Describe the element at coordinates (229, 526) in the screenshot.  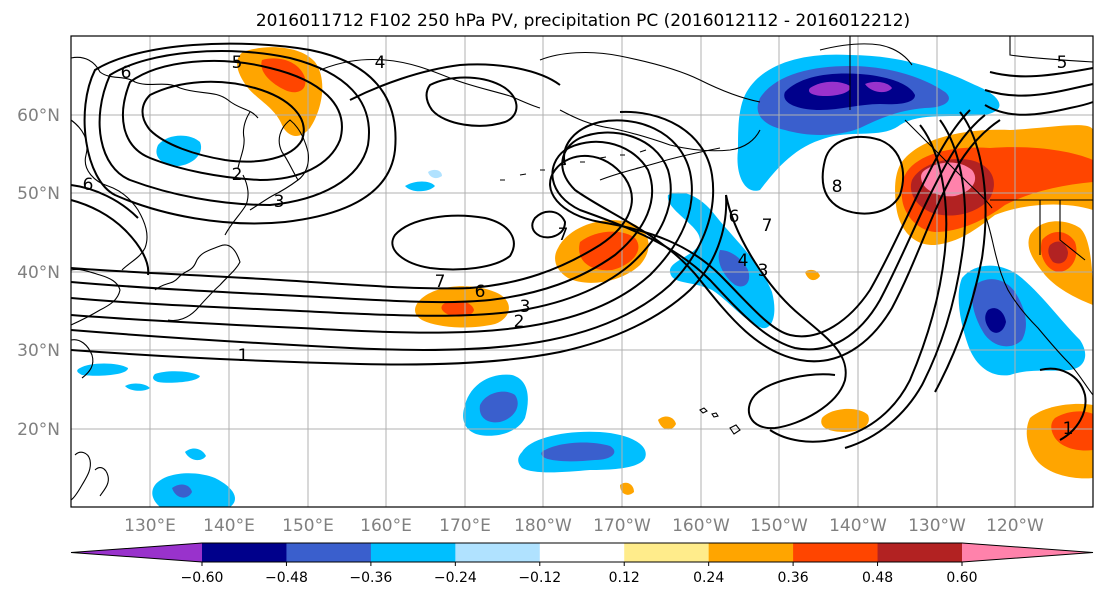
I see `lon-tick-label: 140°E` at that location.